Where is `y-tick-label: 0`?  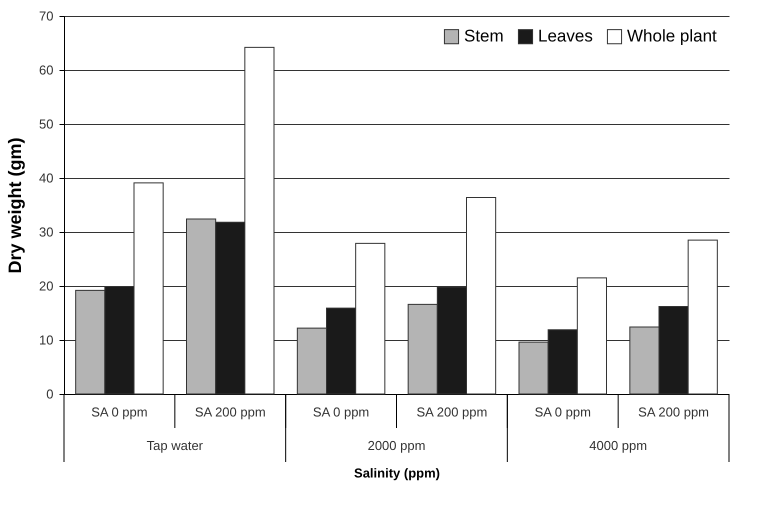
y-tick-label: 0 is located at coordinates (50, 394).